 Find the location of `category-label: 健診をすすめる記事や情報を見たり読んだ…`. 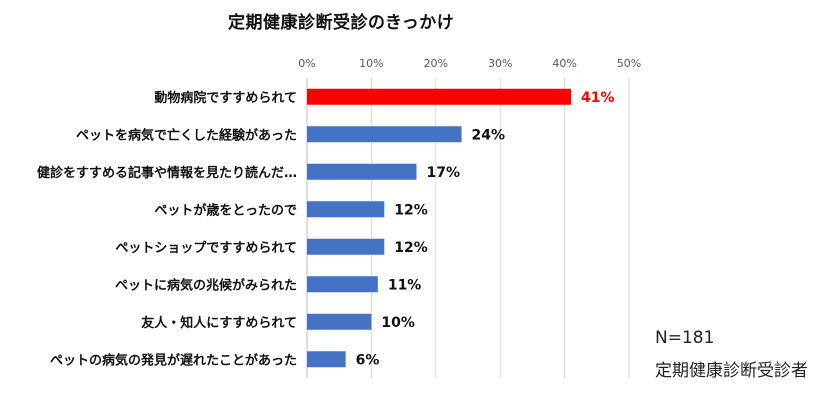

category-label: 健診をすすめる記事や情報を見たり読んだ… is located at coordinates (167, 173).